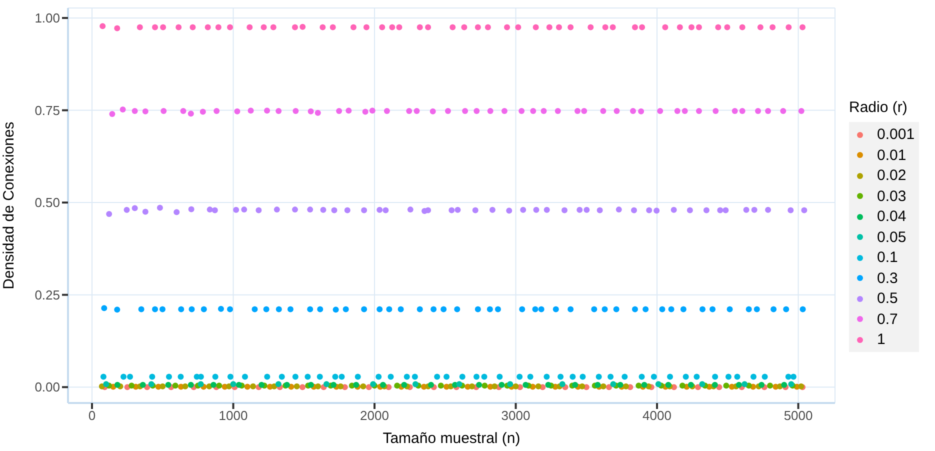 The height and width of the screenshot is (451, 935). What do you see at coordinates (657, 416) in the screenshot?
I see `x-tick-label: 4000` at bounding box center [657, 416].